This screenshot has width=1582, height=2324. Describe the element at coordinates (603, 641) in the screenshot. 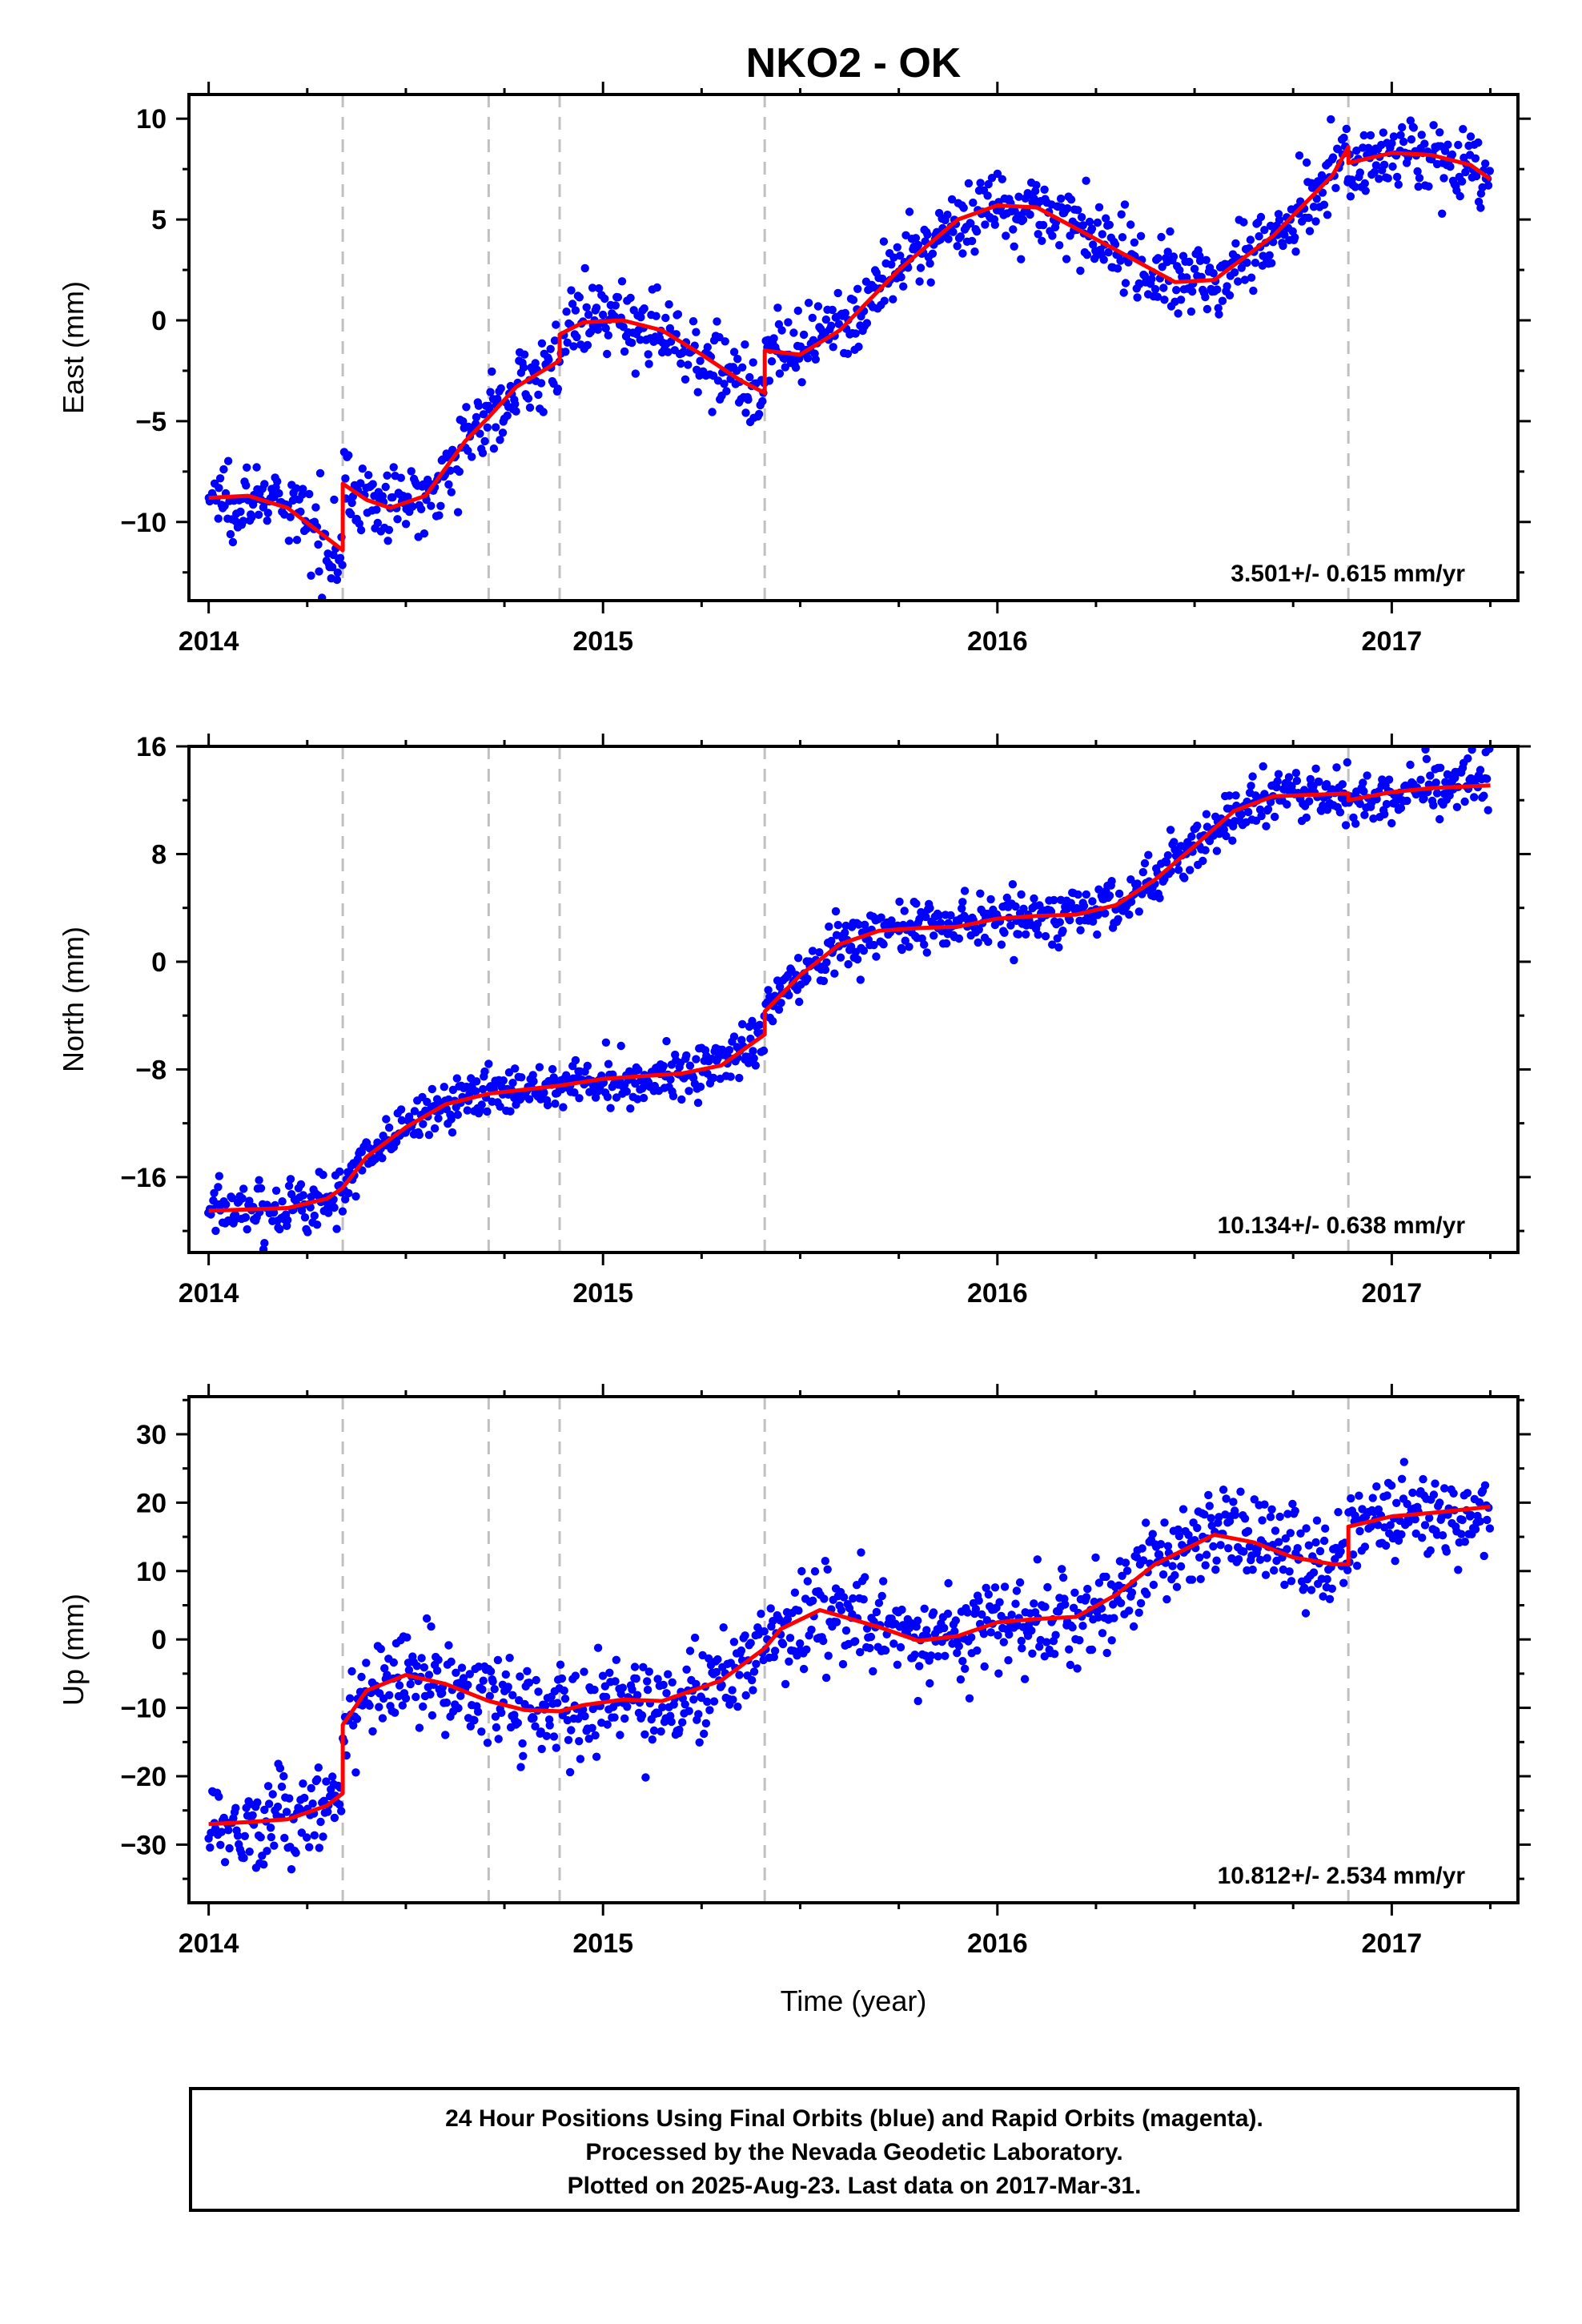

I see `east-x-tick-label: 2015` at that location.